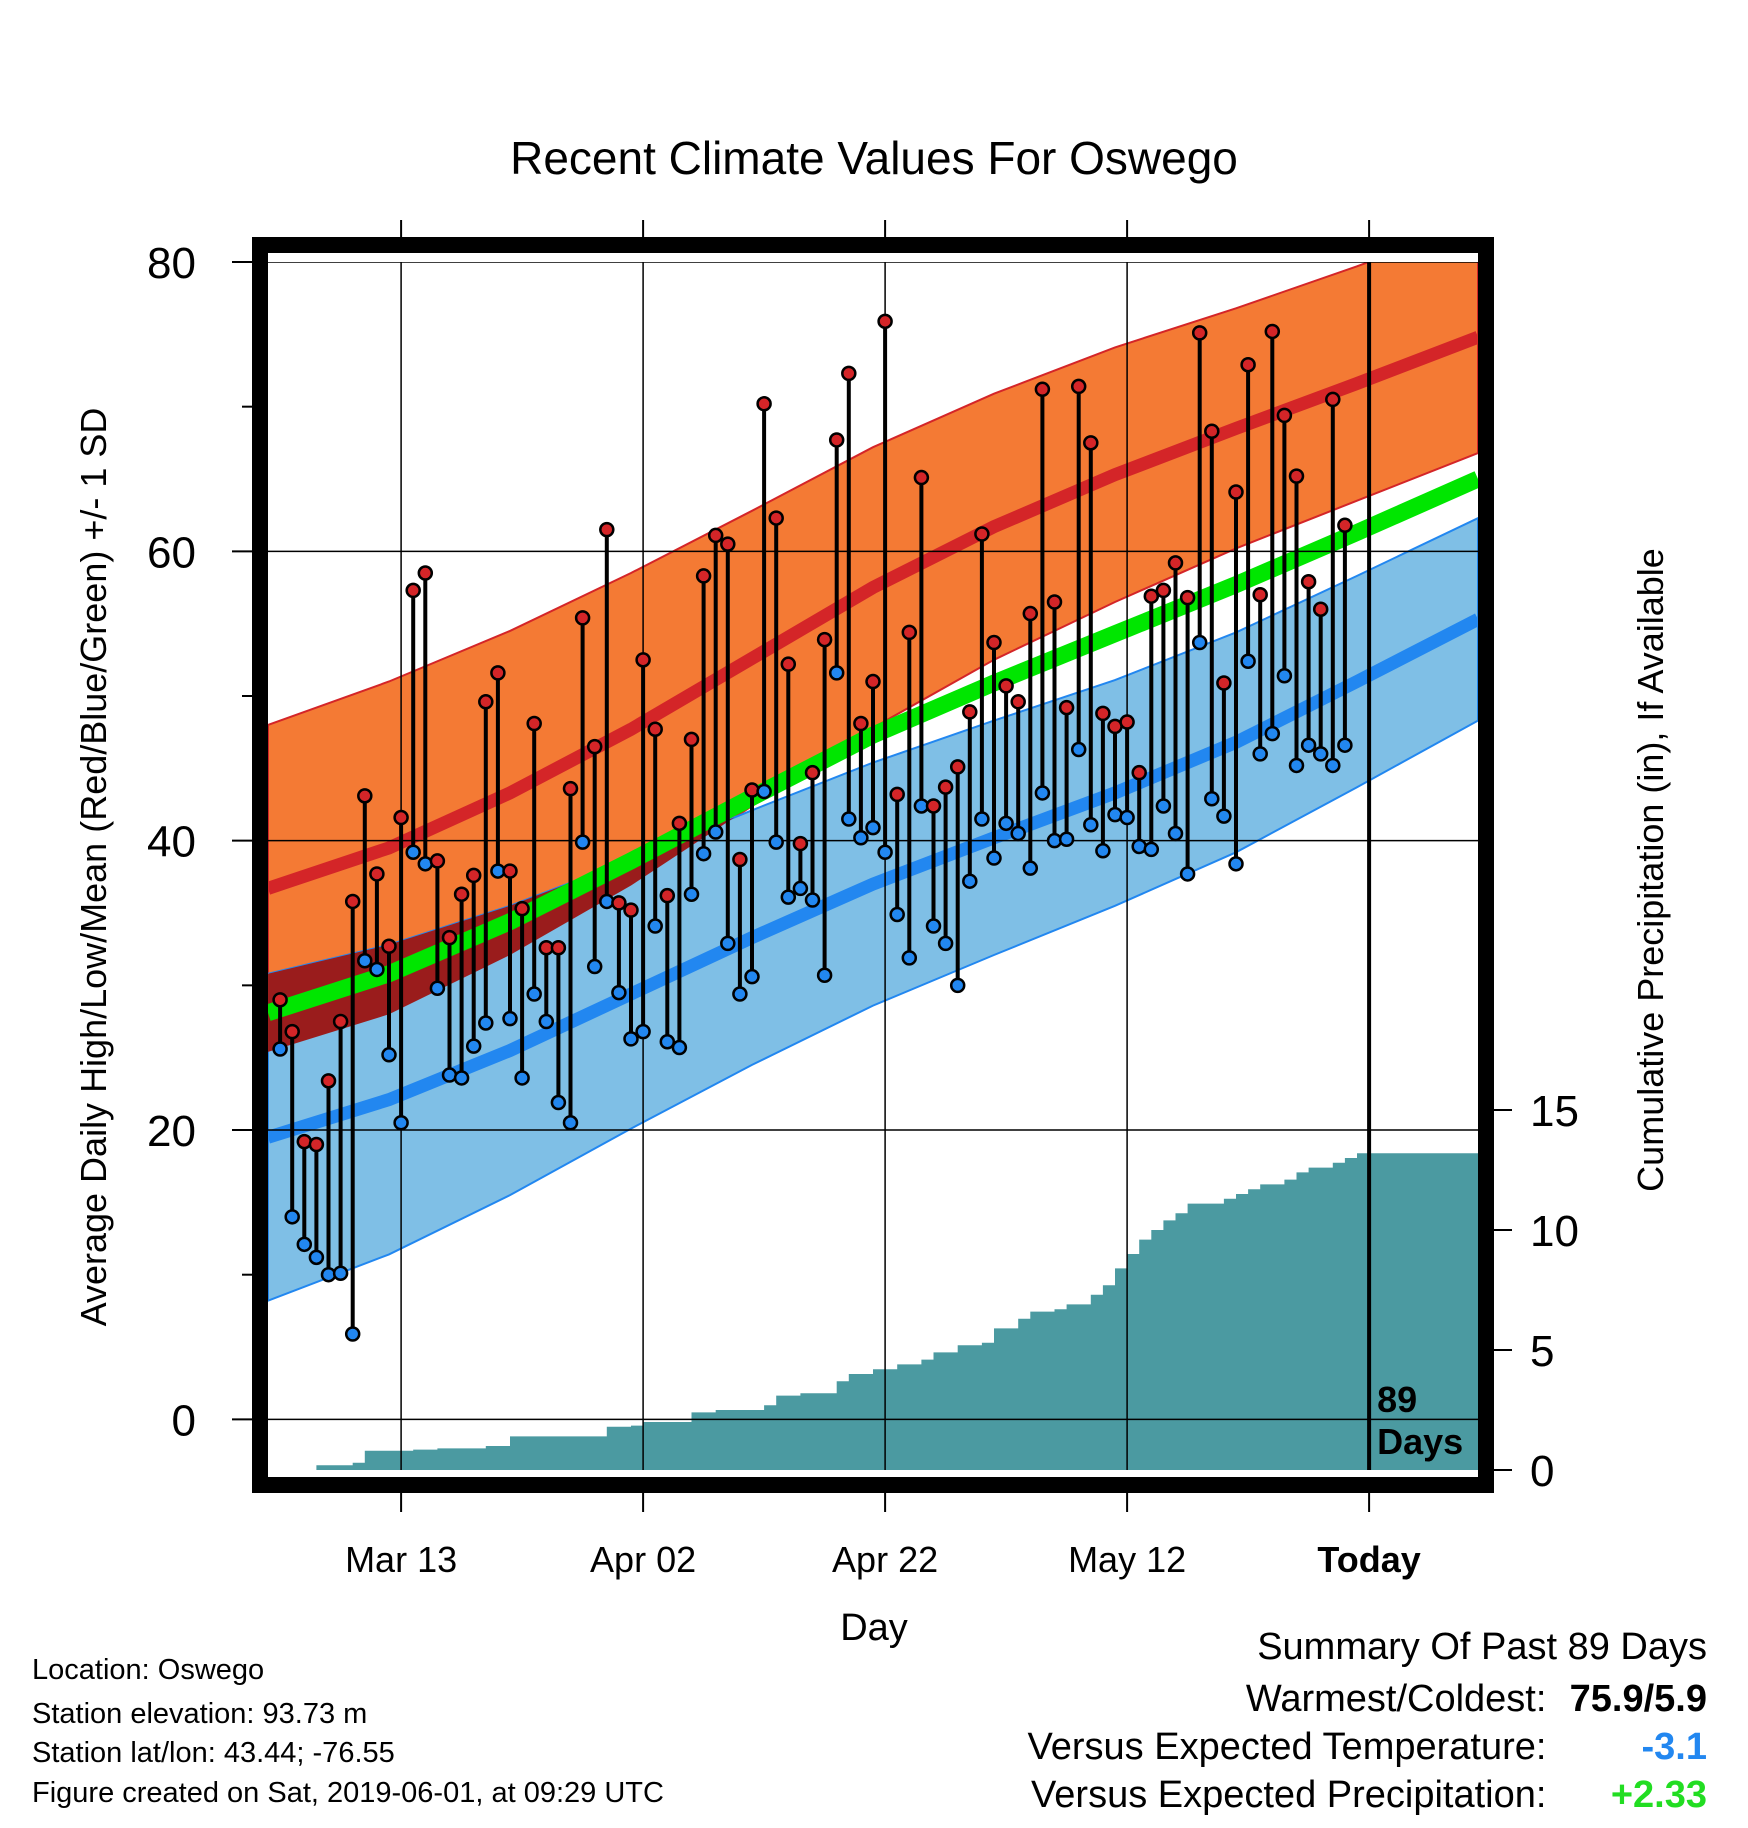  I want to click on precip-label: Versus Expected Precipitation:, so click(1289, 1795).